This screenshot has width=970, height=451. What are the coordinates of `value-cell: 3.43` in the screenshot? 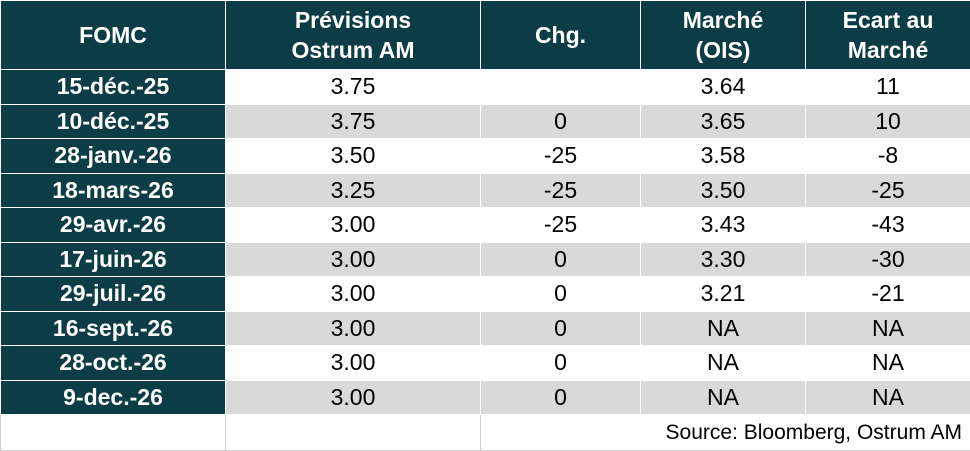 It's located at (723, 225).